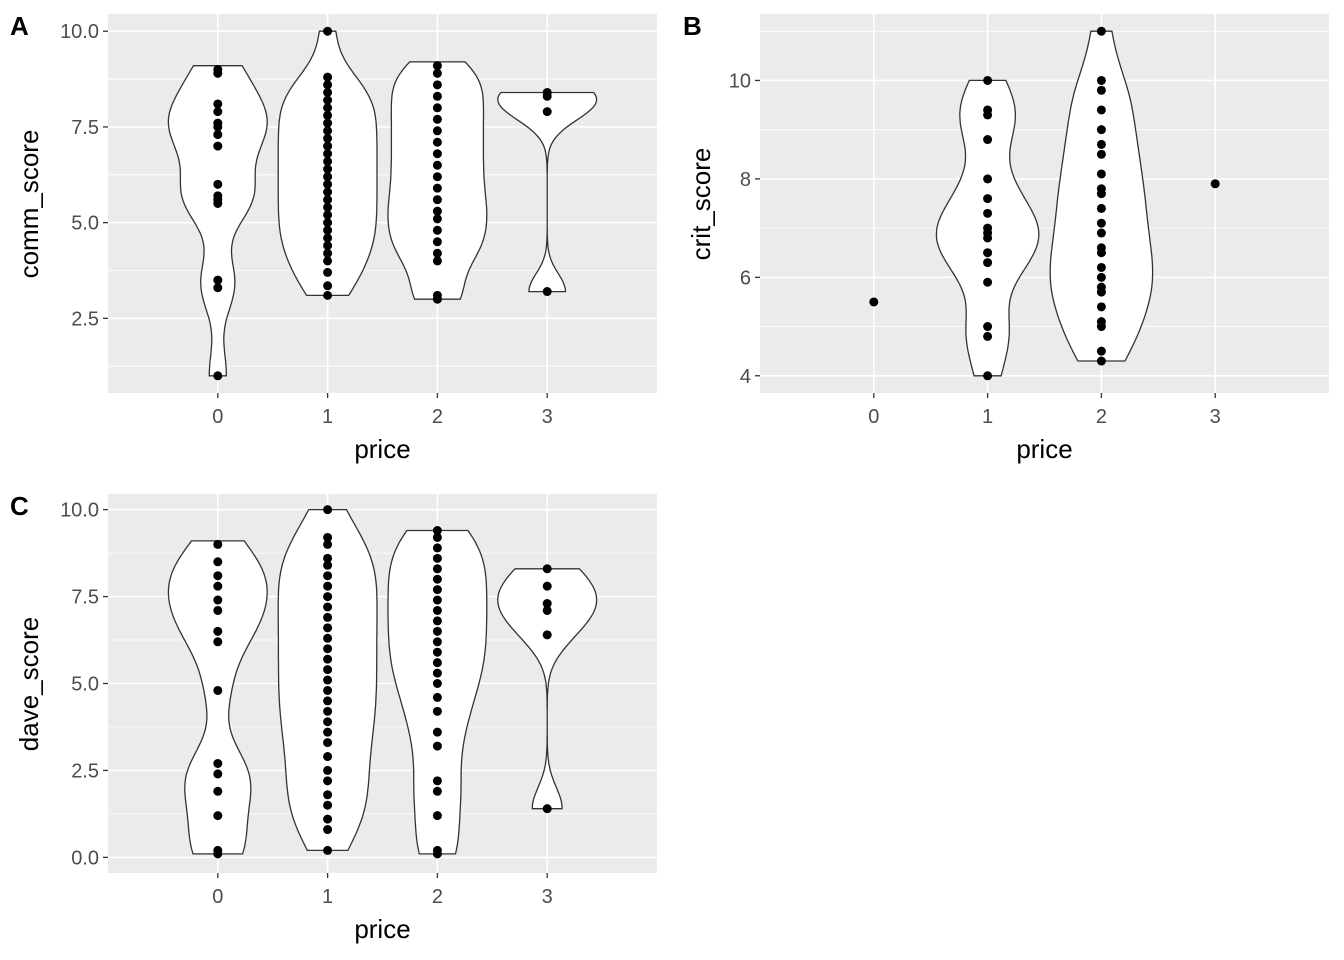 Image resolution: width=1344 pixels, height=960 pixels. Describe the element at coordinates (85, 685) in the screenshot. I see `y-tick-label: 5.0` at that location.